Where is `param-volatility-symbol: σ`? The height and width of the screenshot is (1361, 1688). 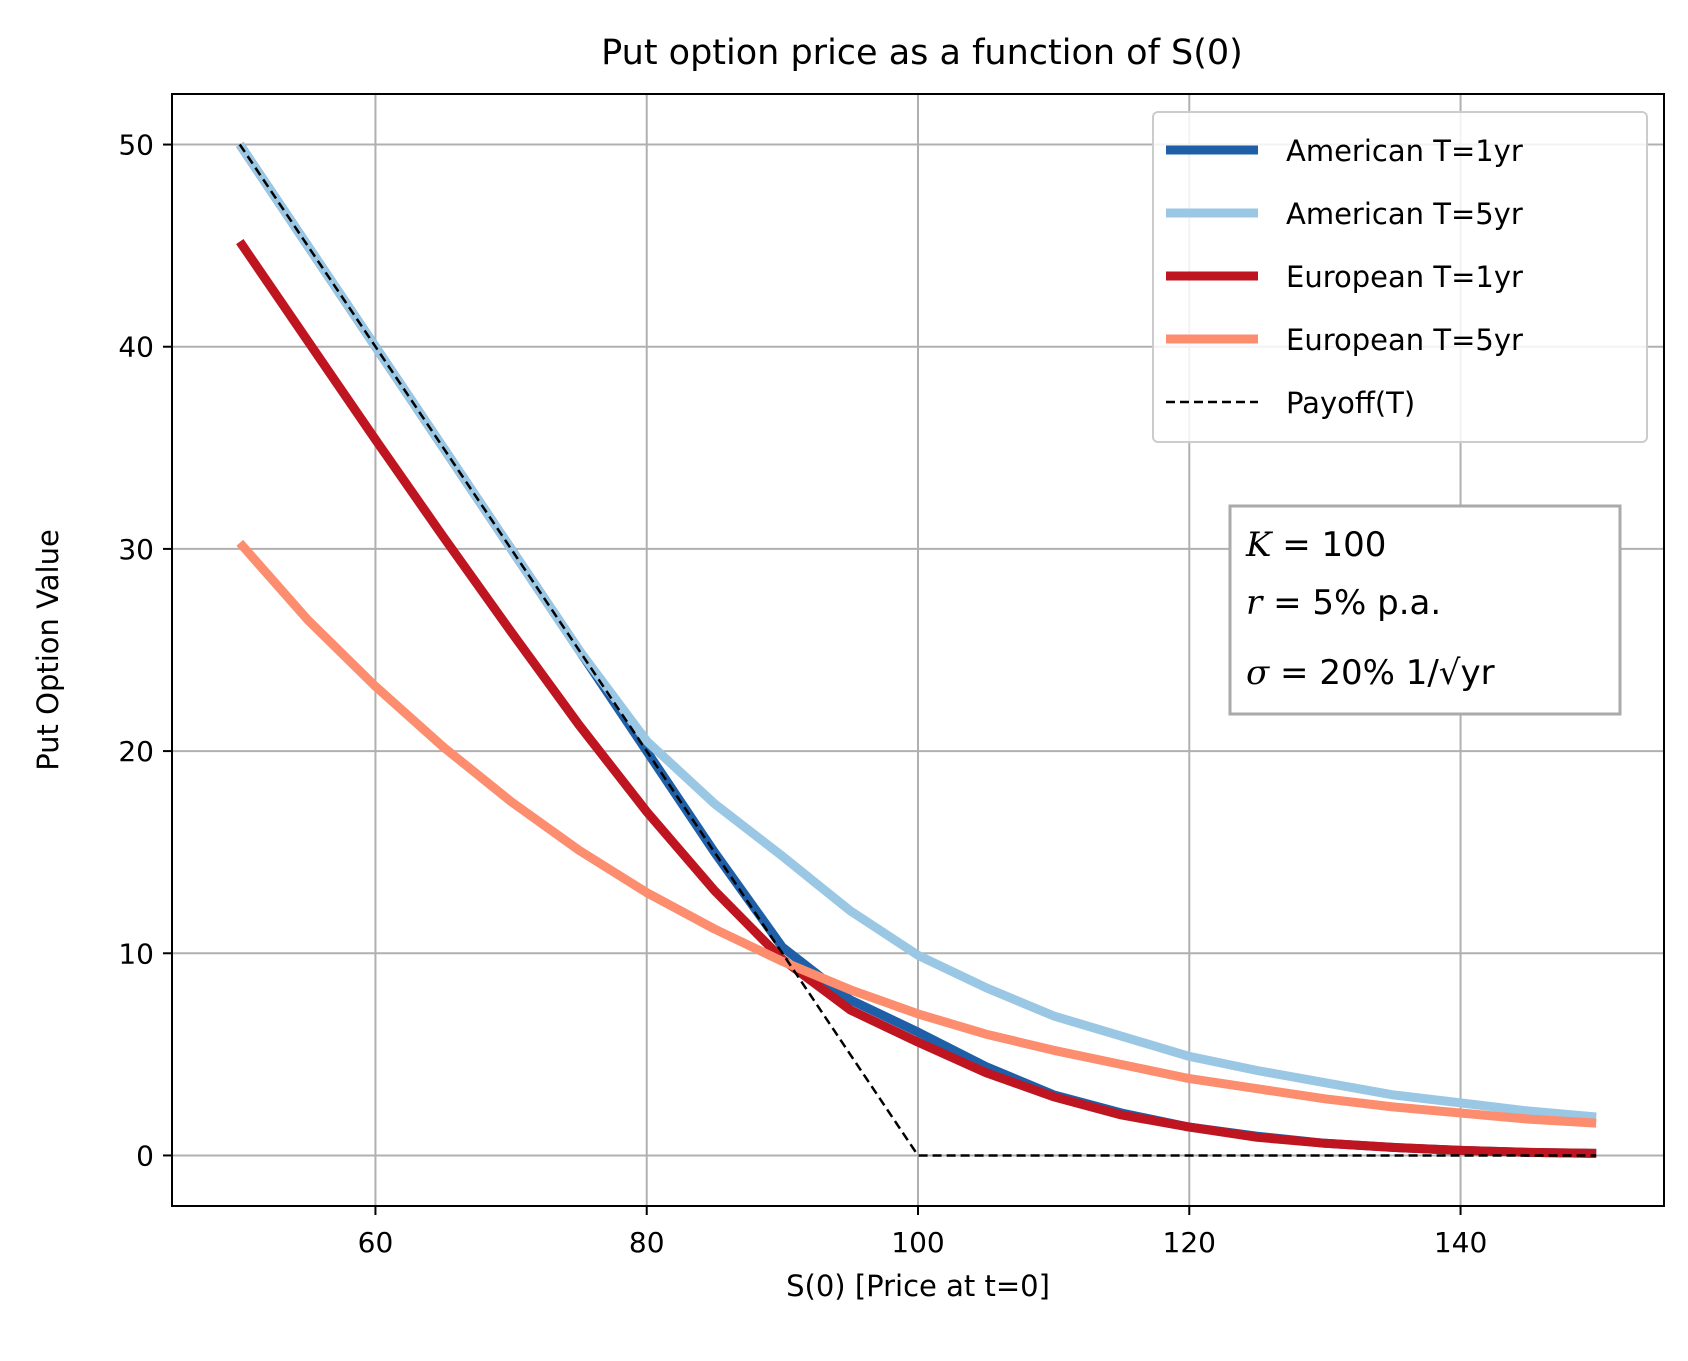 param-volatility-symbol: σ is located at coordinates (1258, 673).